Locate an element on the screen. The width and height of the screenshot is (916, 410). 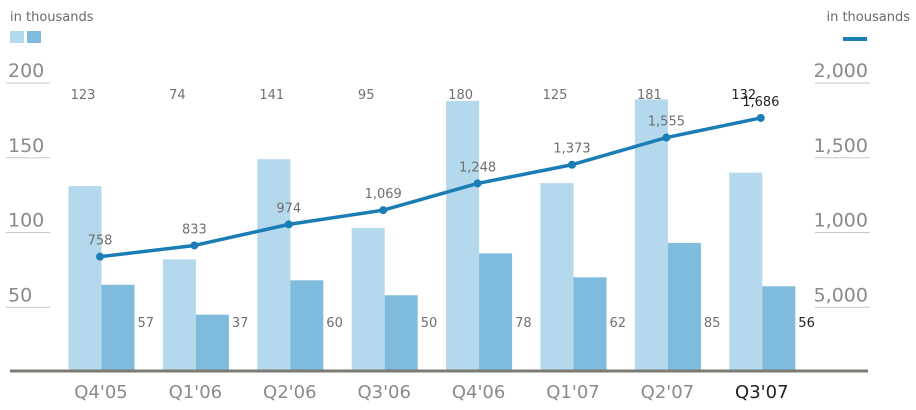
left-axis-tick-label: 200 is located at coordinates (26, 71).